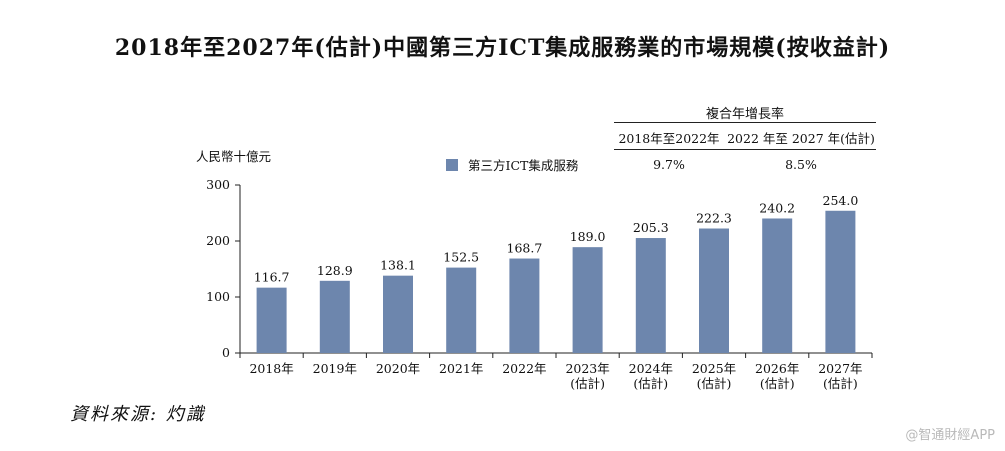 This screenshot has width=1005, height=451. I want to click on x-tick-label: 2024年, so click(651, 368).